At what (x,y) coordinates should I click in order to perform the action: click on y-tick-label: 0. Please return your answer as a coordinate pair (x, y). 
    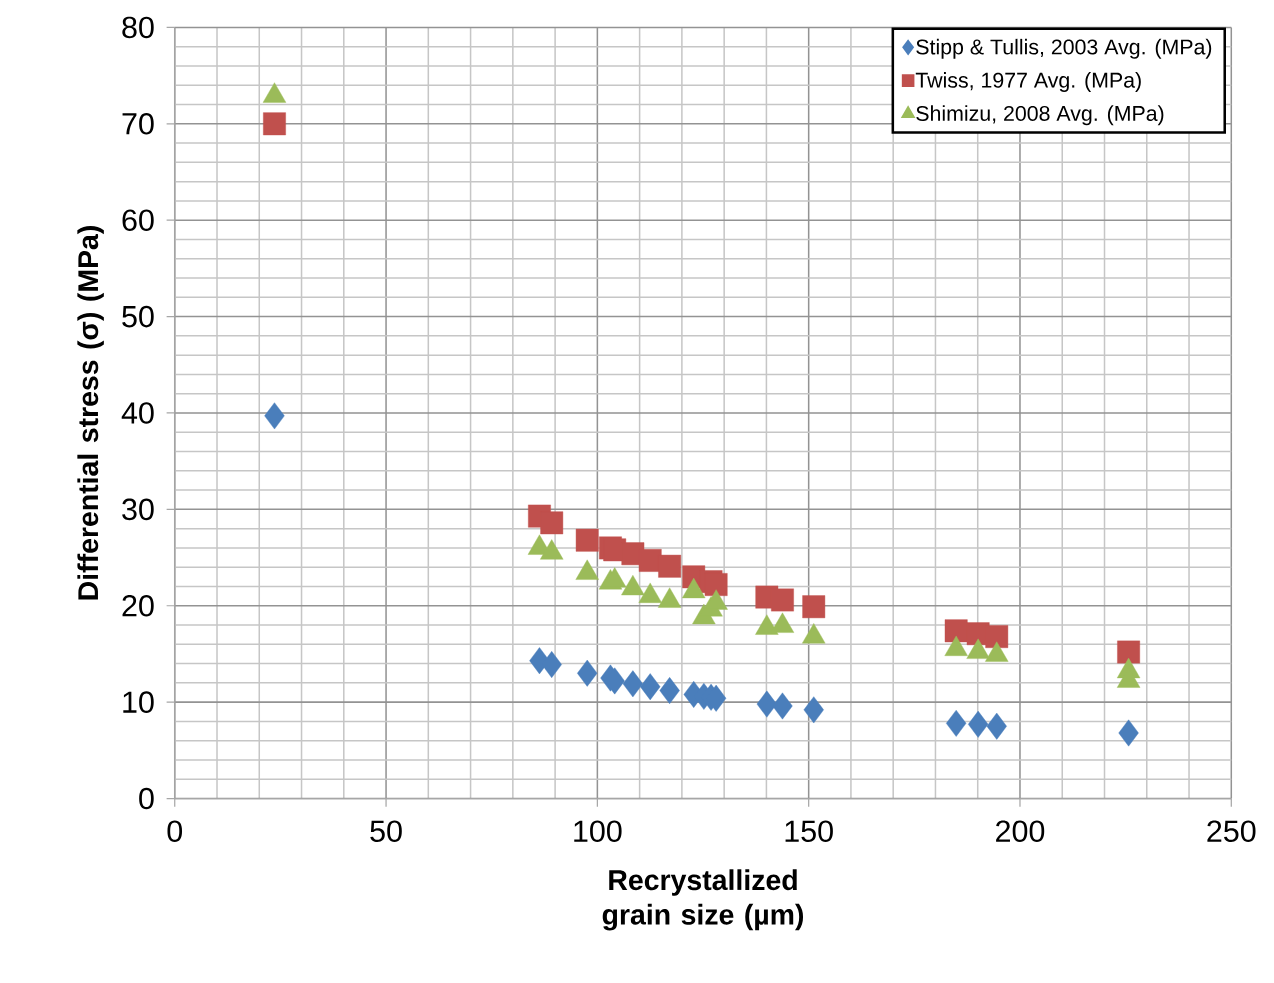
    Looking at the image, I should click on (146, 798).